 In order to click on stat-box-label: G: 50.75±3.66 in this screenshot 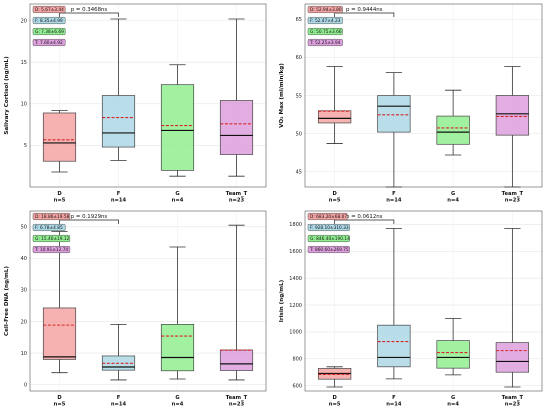, I will do `click(326, 32)`.